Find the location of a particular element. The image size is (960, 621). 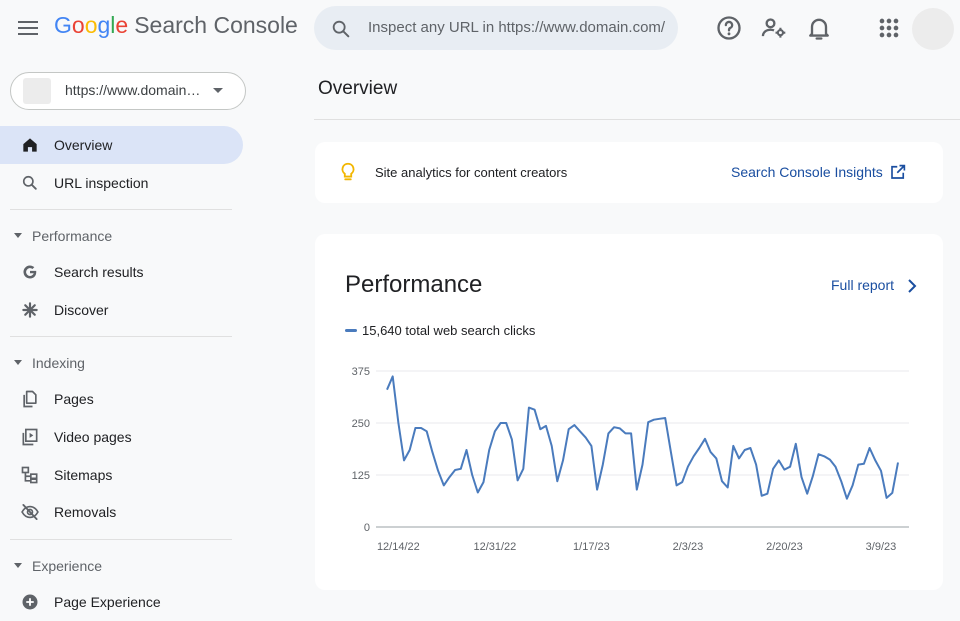

section-label: Performance is located at coordinates (72, 236).